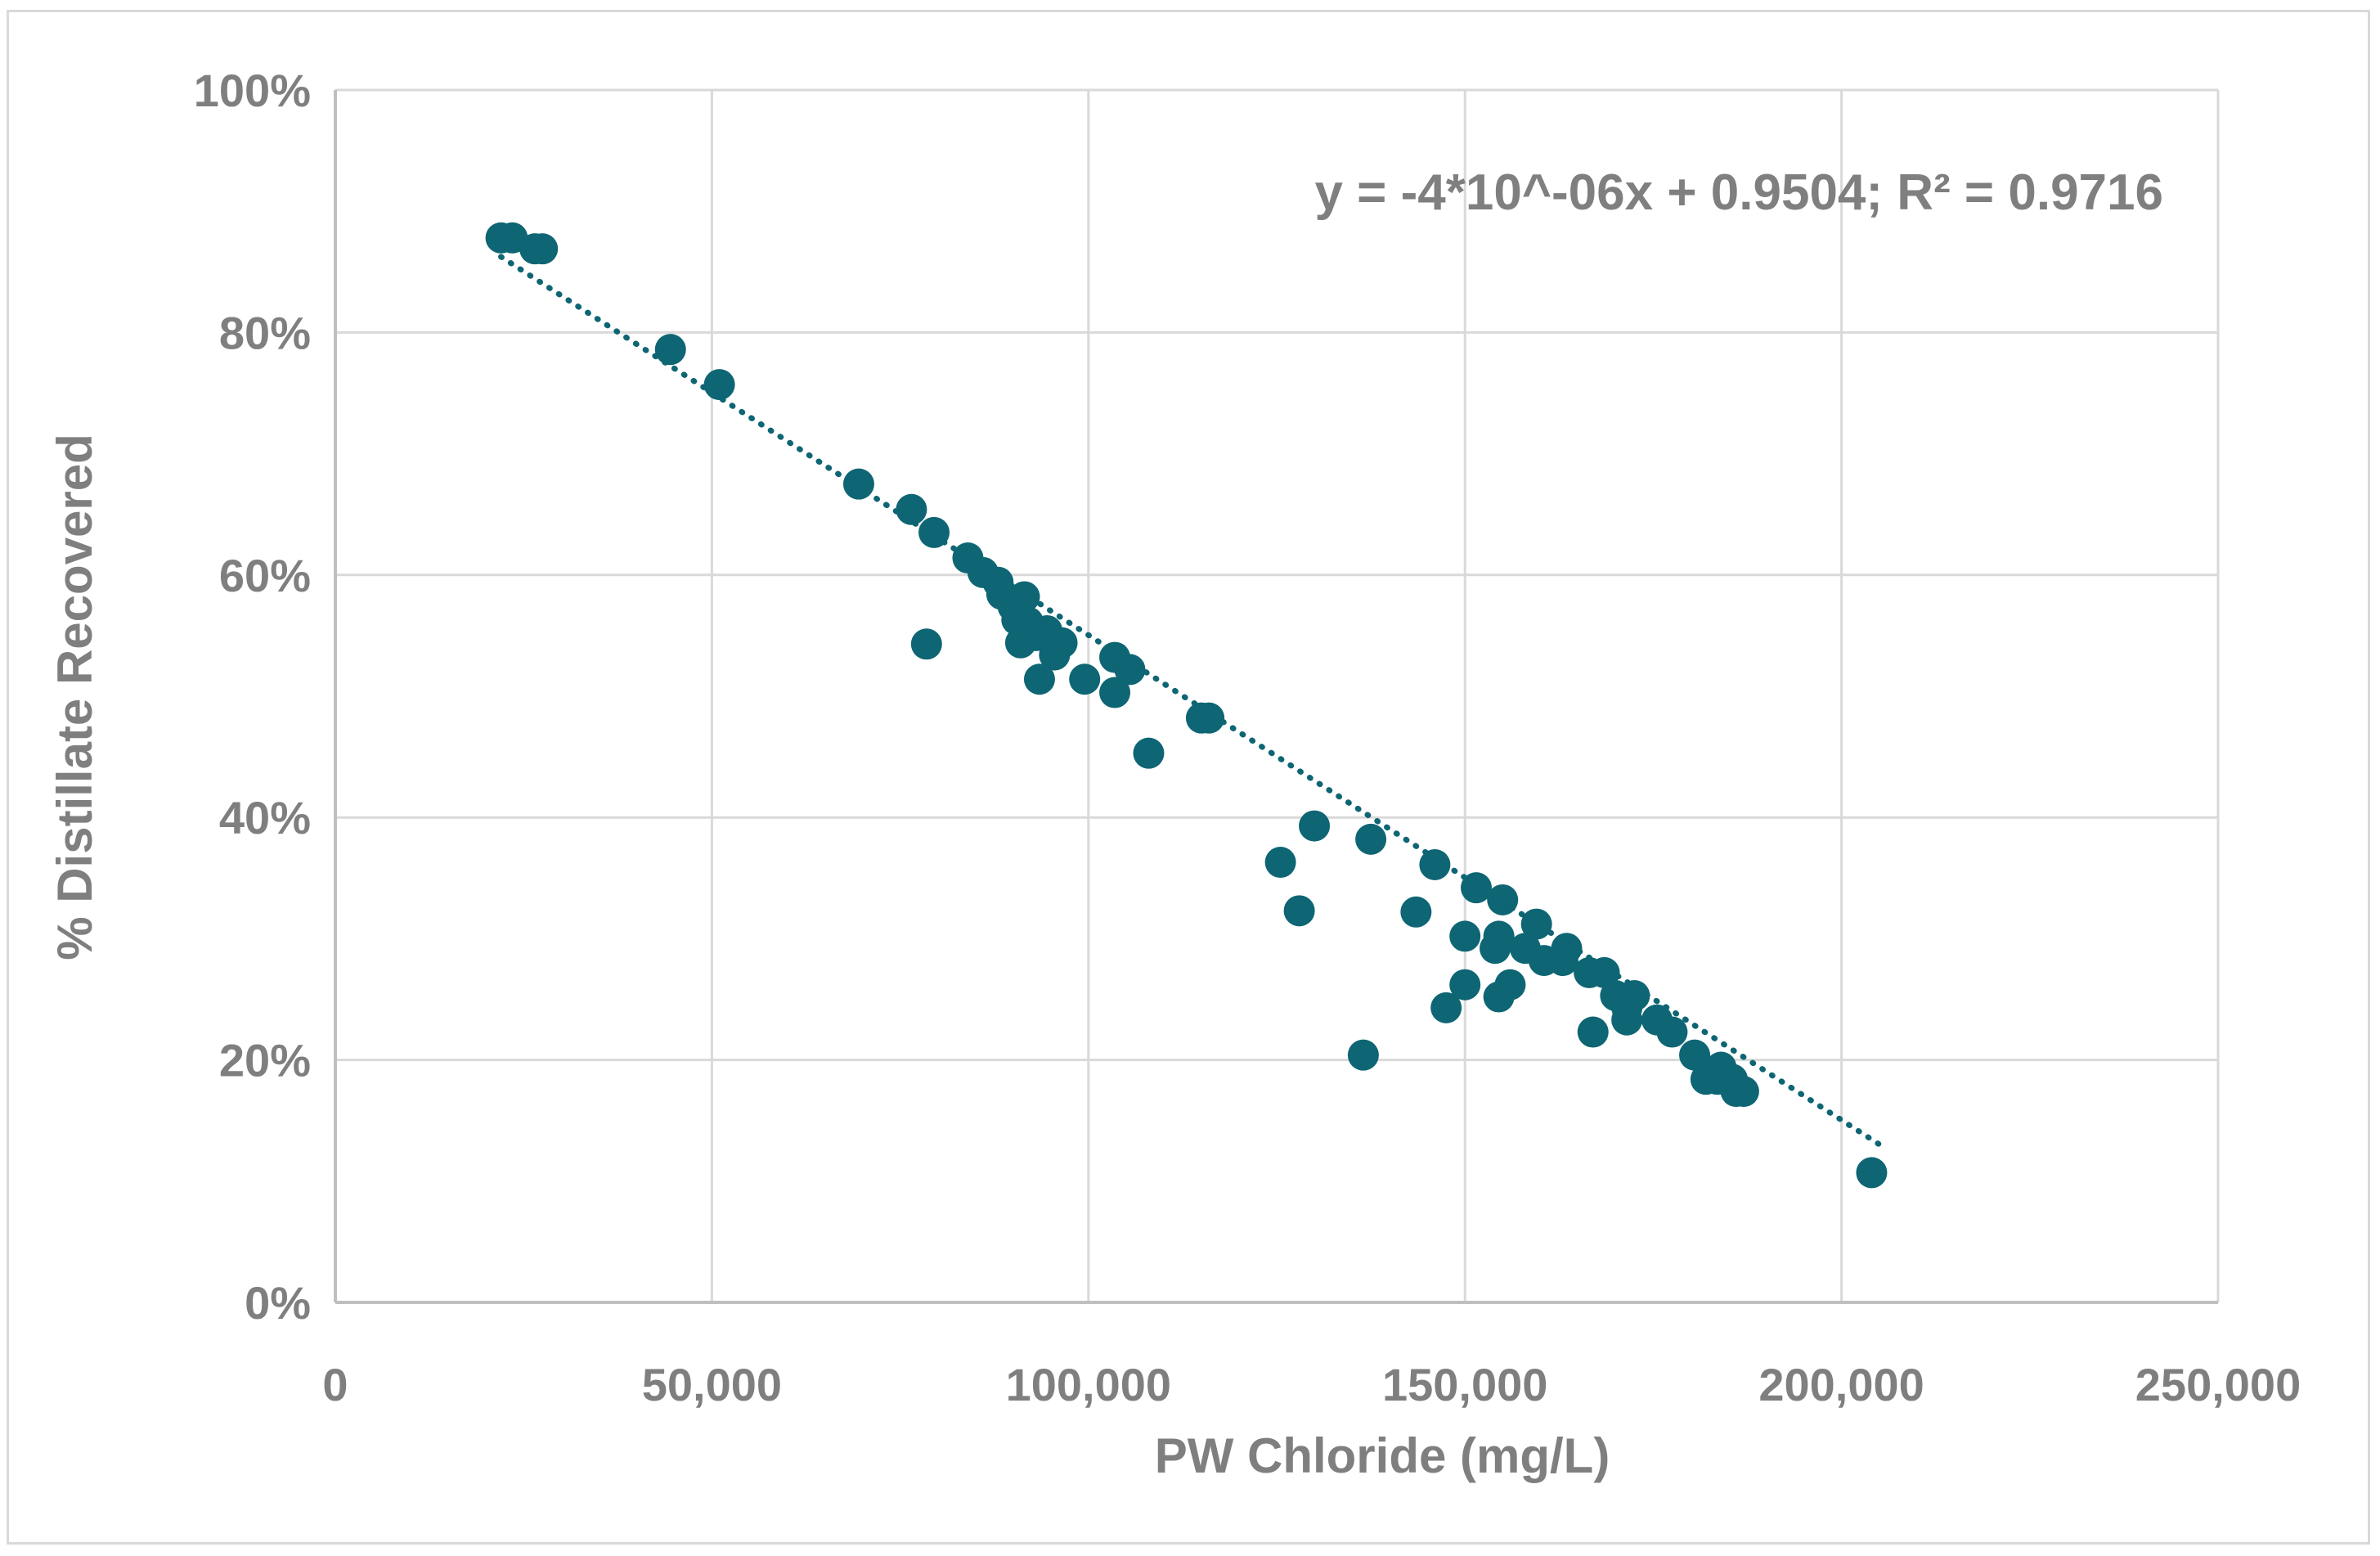  What do you see at coordinates (712, 1384) in the screenshot?
I see `x-tick-label: 50,000` at bounding box center [712, 1384].